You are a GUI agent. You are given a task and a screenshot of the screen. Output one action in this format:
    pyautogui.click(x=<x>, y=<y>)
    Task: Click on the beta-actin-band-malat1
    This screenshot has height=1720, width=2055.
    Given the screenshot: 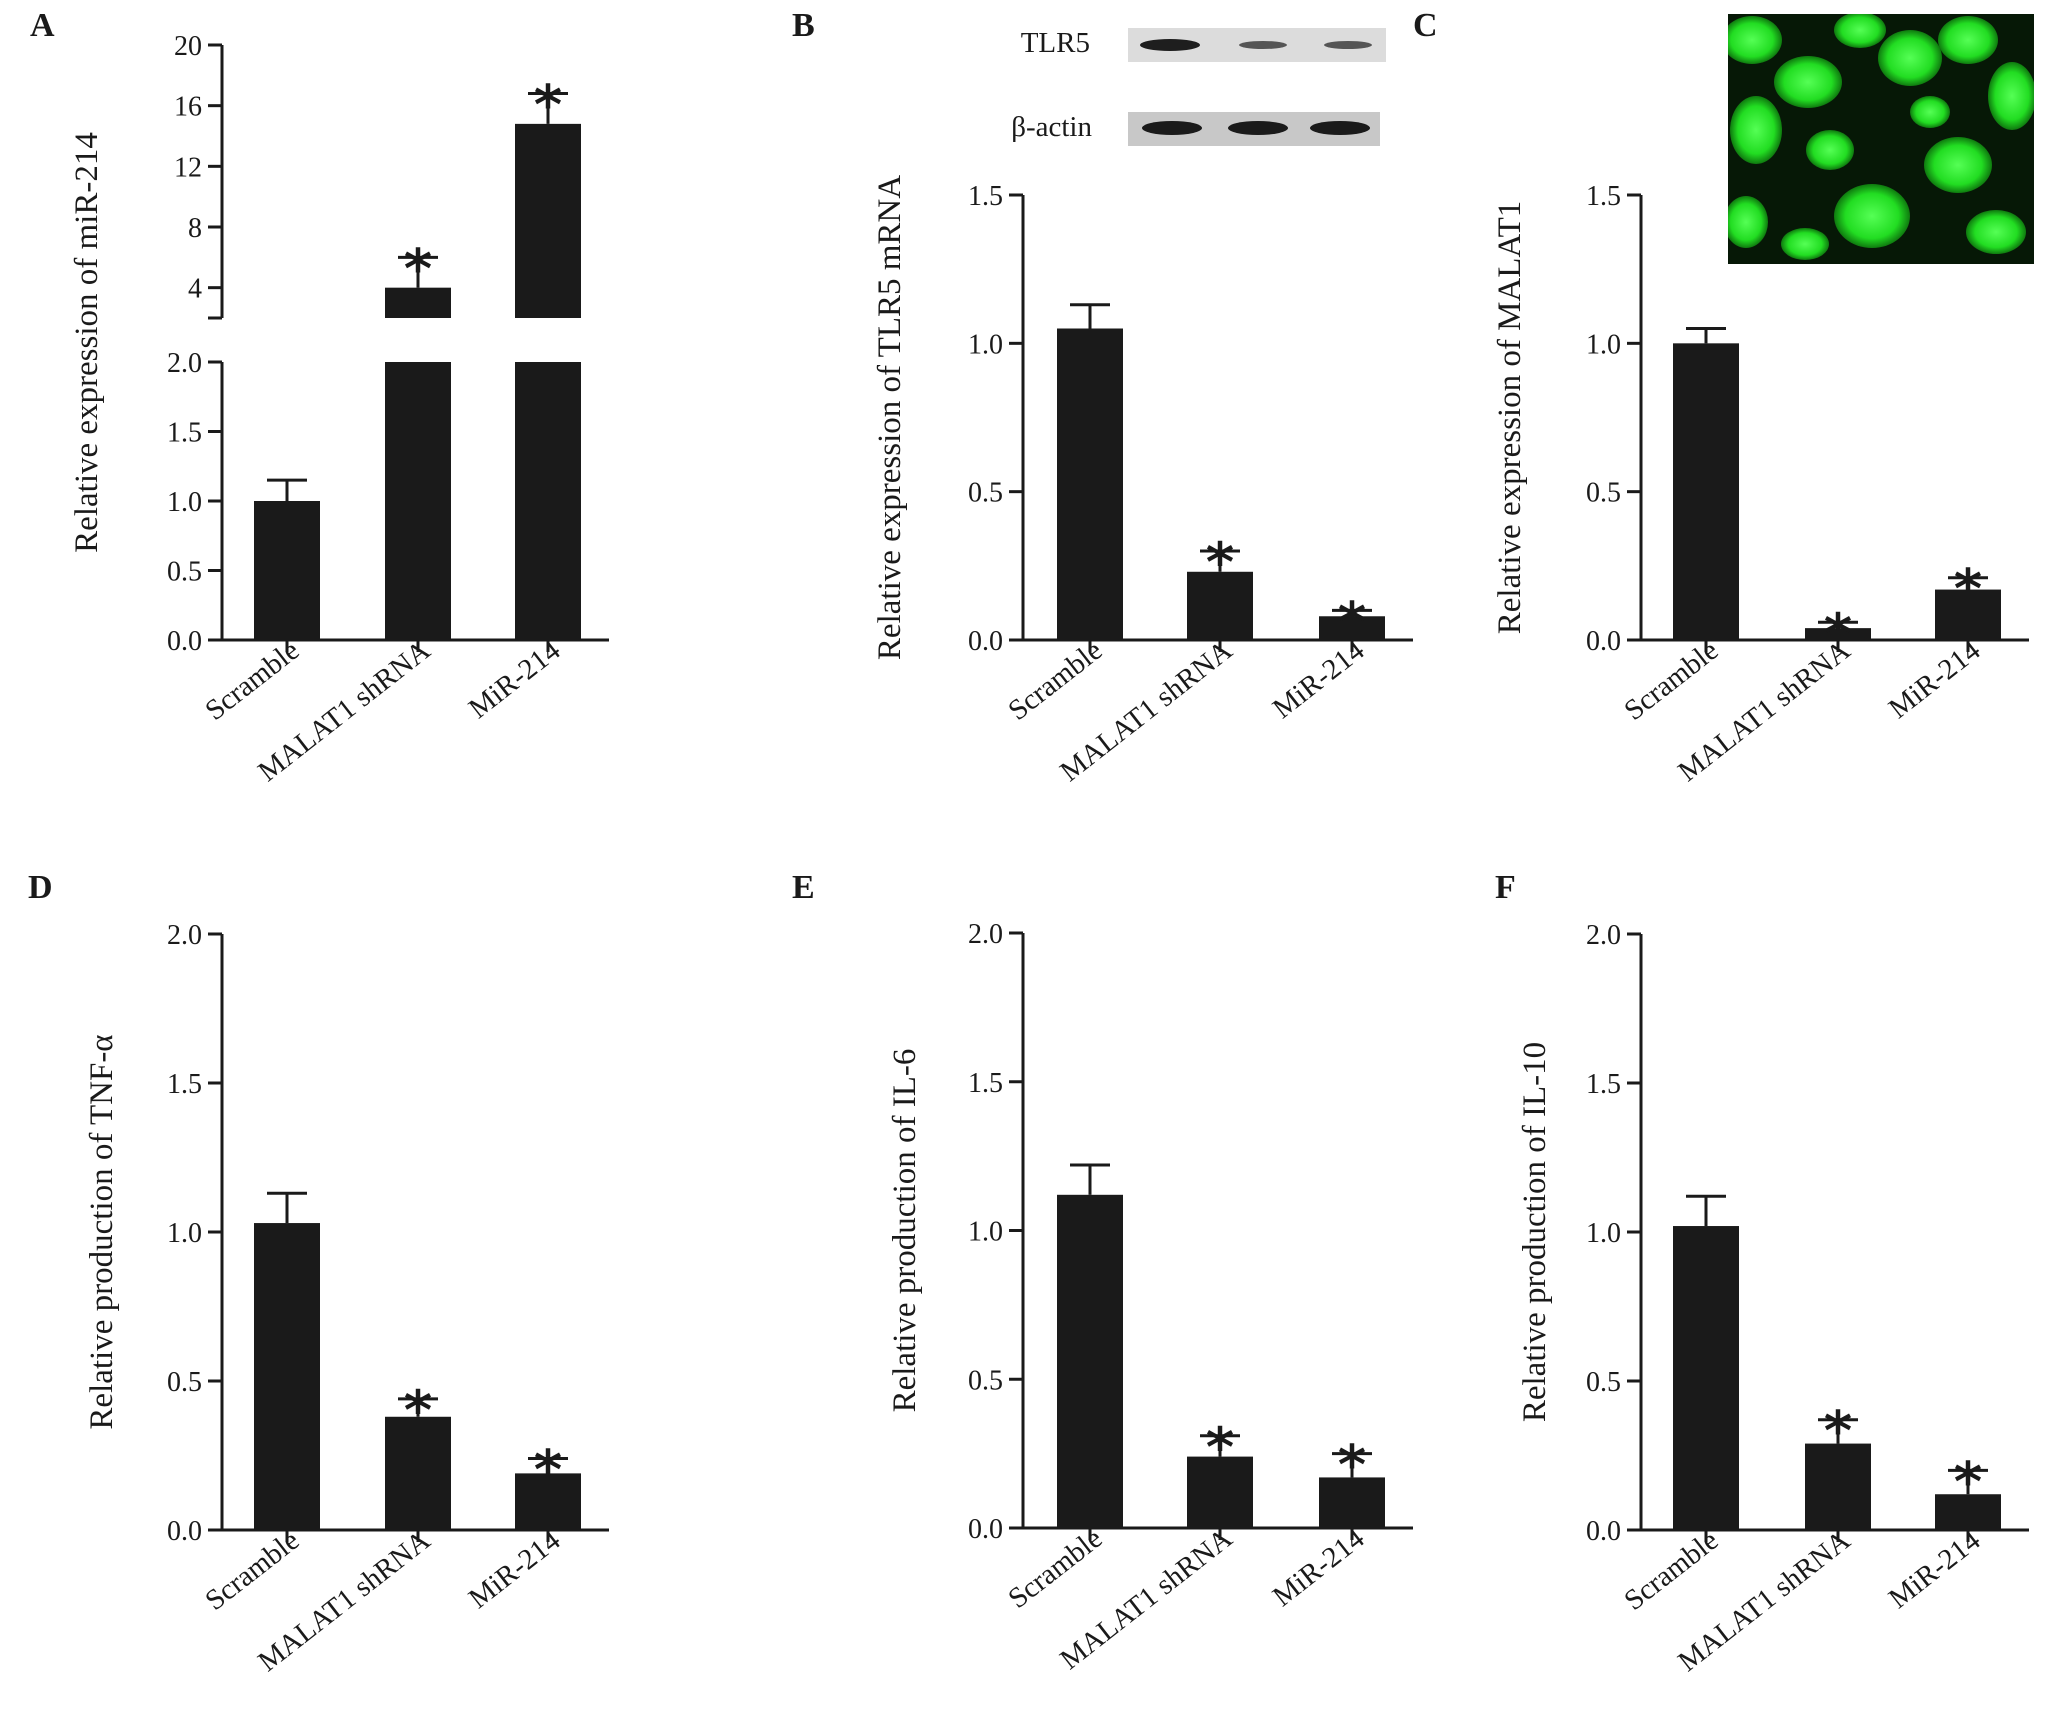 What is the action you would take?
    pyautogui.click(x=1258, y=128)
    